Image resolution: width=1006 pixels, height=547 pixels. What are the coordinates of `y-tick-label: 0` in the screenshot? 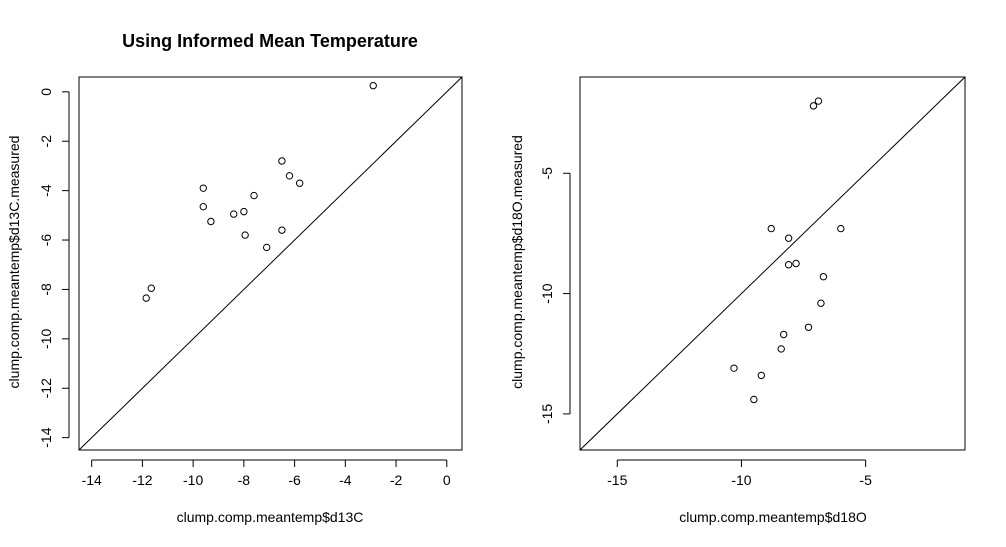 It's located at (46, 92).